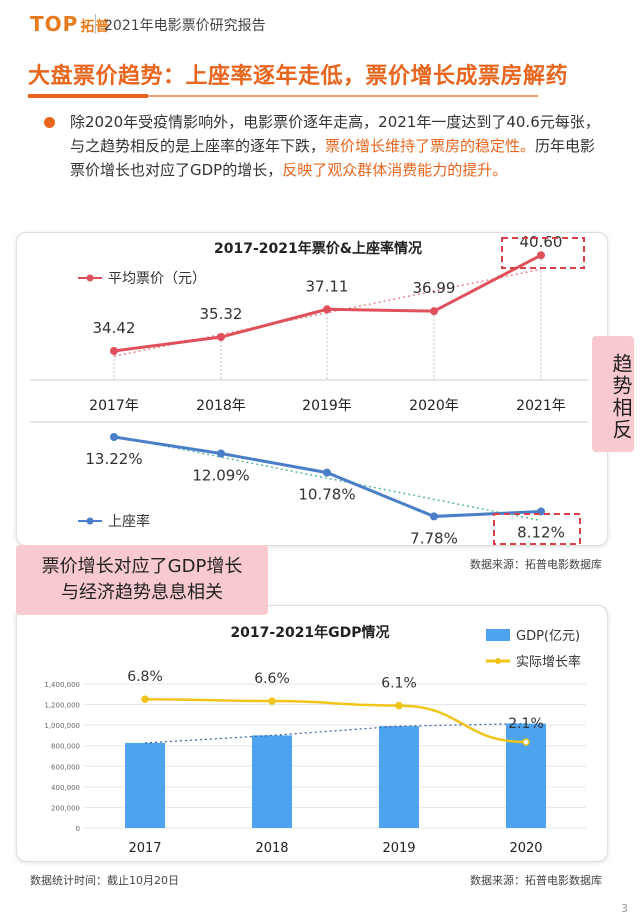  I want to click on heading-underline-mark, so click(88, 96).